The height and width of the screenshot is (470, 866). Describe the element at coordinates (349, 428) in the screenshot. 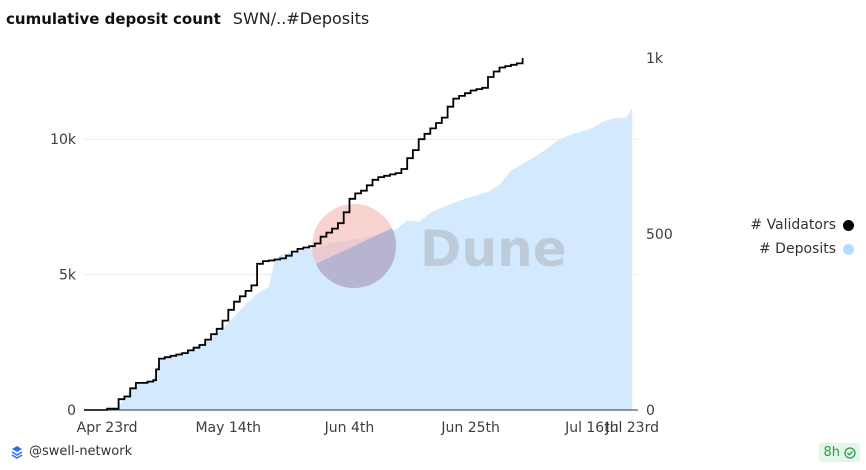

I see `x-tick-label: Jun 4th` at that location.